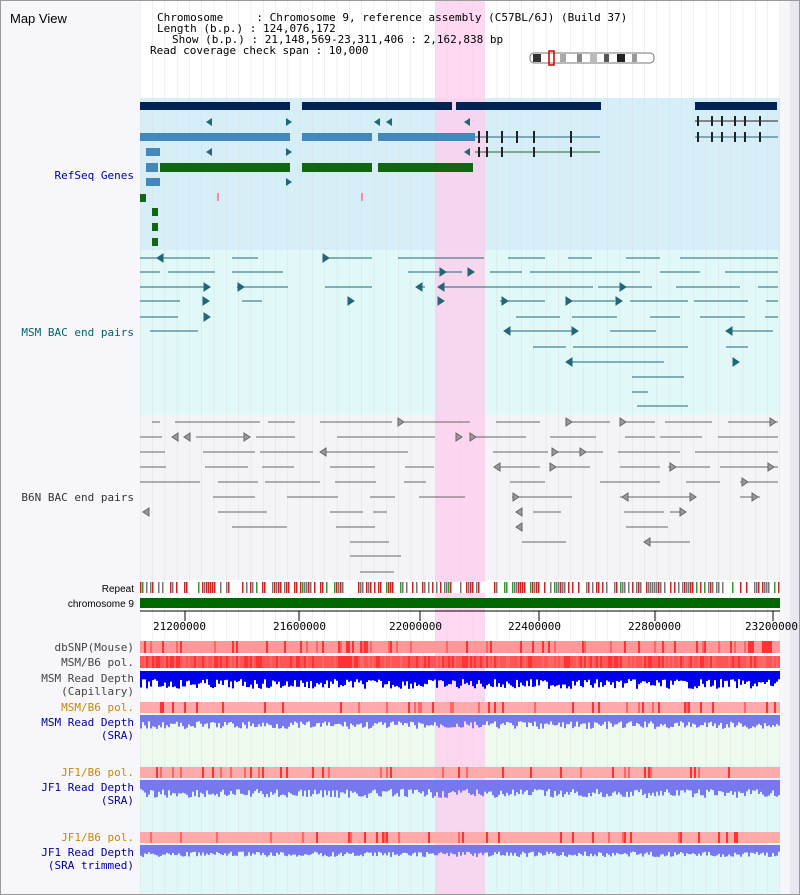 This screenshot has width=800, height=895. Describe the element at coordinates (97, 772) in the screenshot. I see `jf1-pol-label: JF1/B6 pol.` at that location.